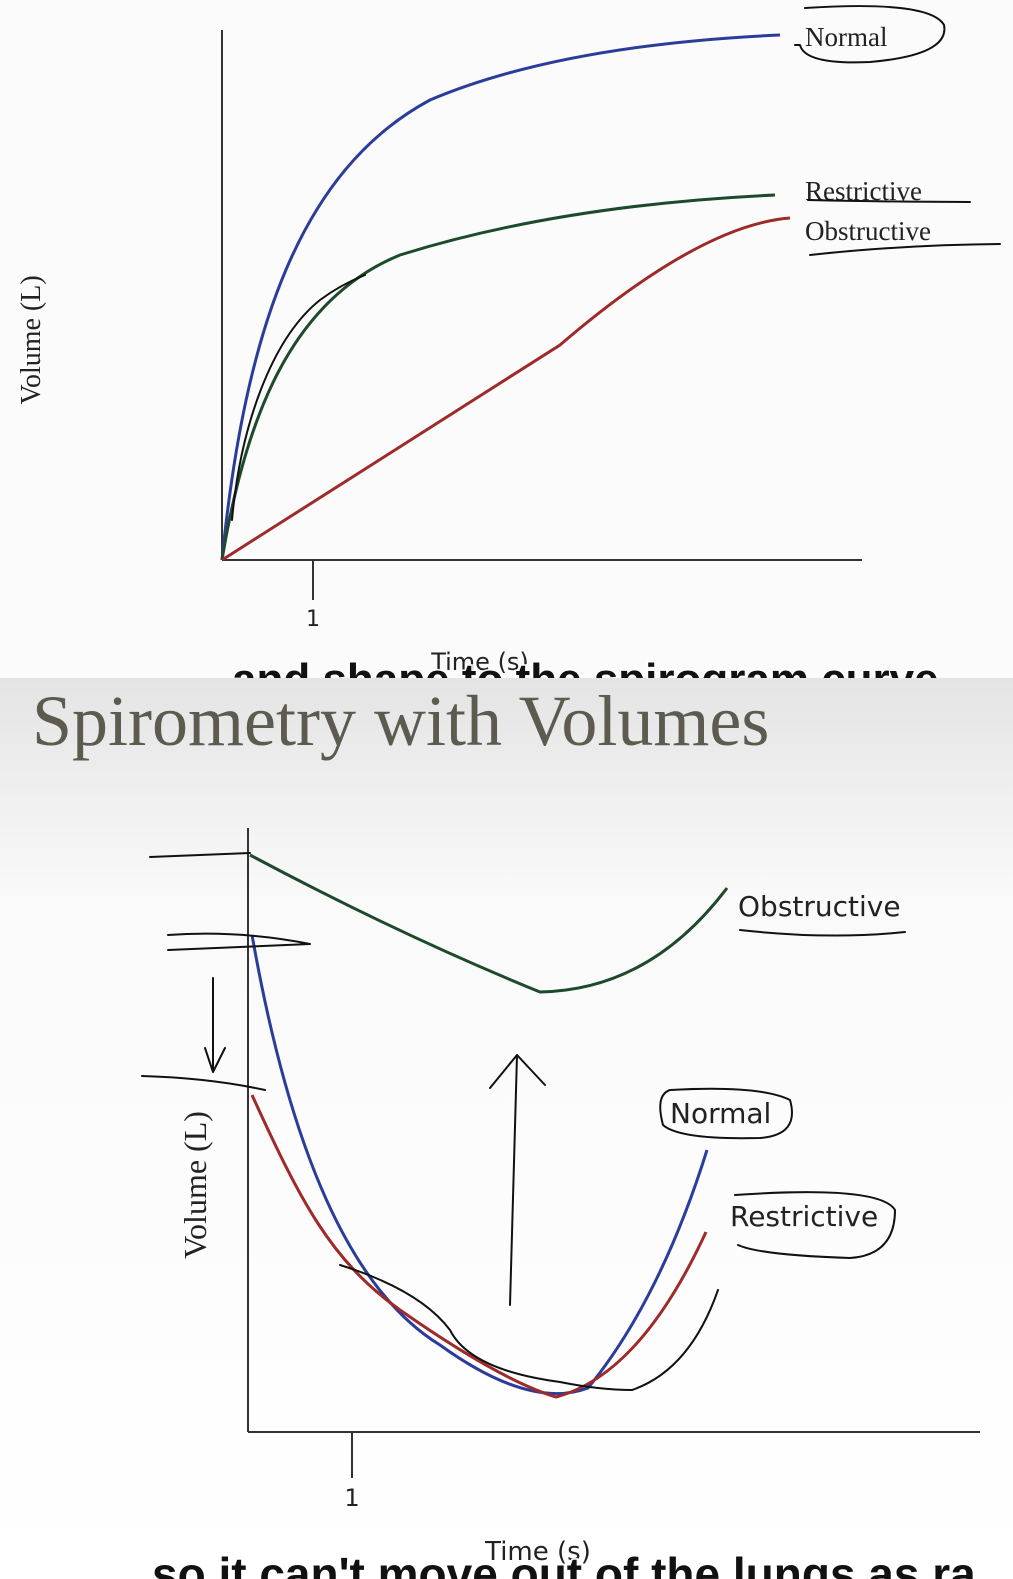  Describe the element at coordinates (298, 397) in the screenshot. I see `annotation-stroke` at that location.